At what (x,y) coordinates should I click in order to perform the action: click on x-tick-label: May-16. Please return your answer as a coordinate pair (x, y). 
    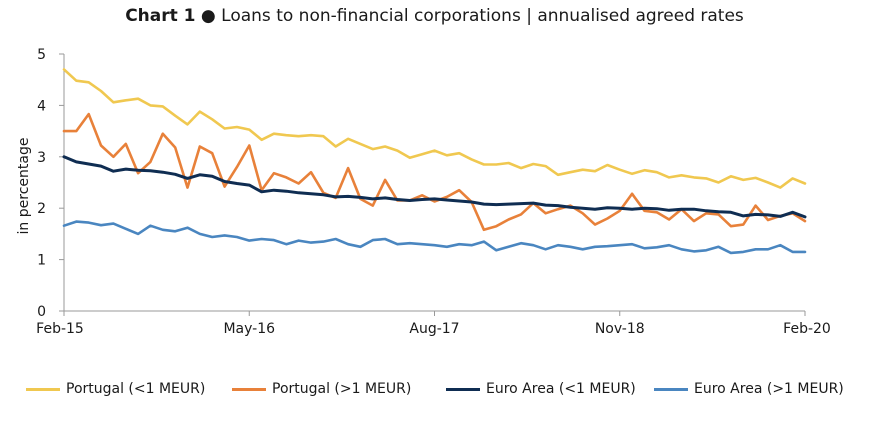
    Looking at the image, I should click on (249, 329).